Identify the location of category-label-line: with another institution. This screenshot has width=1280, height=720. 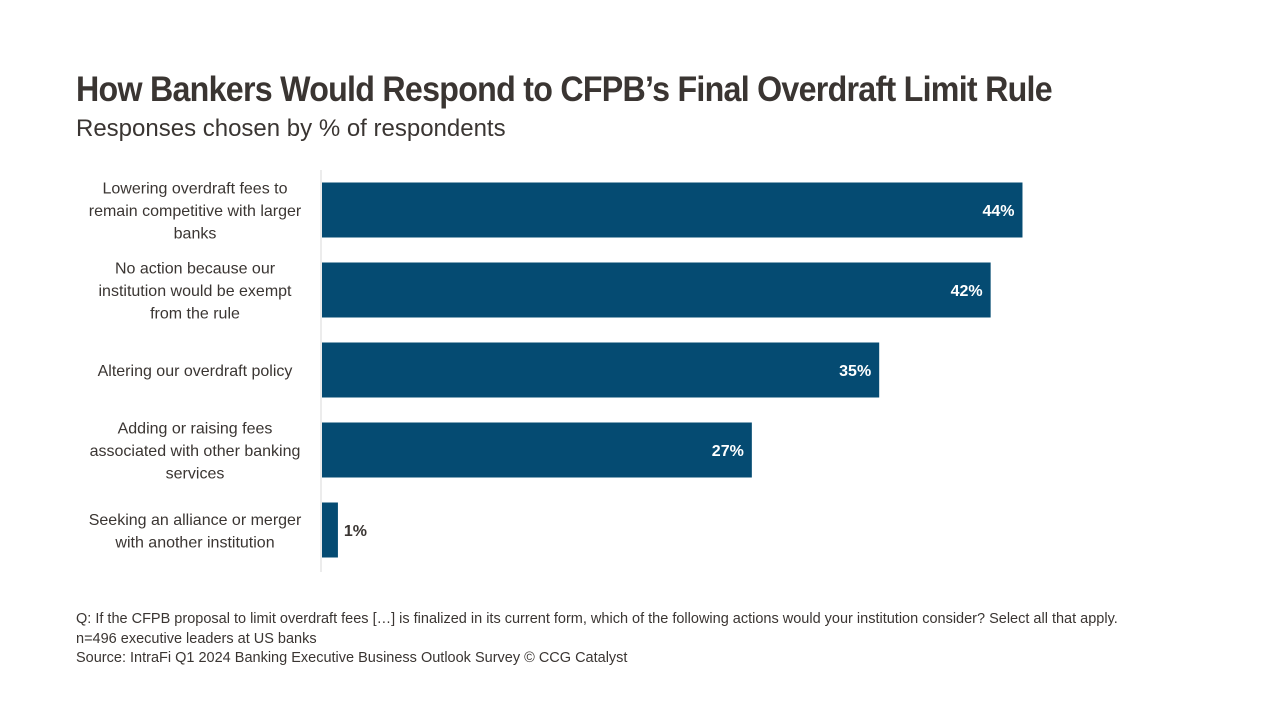
(194, 542).